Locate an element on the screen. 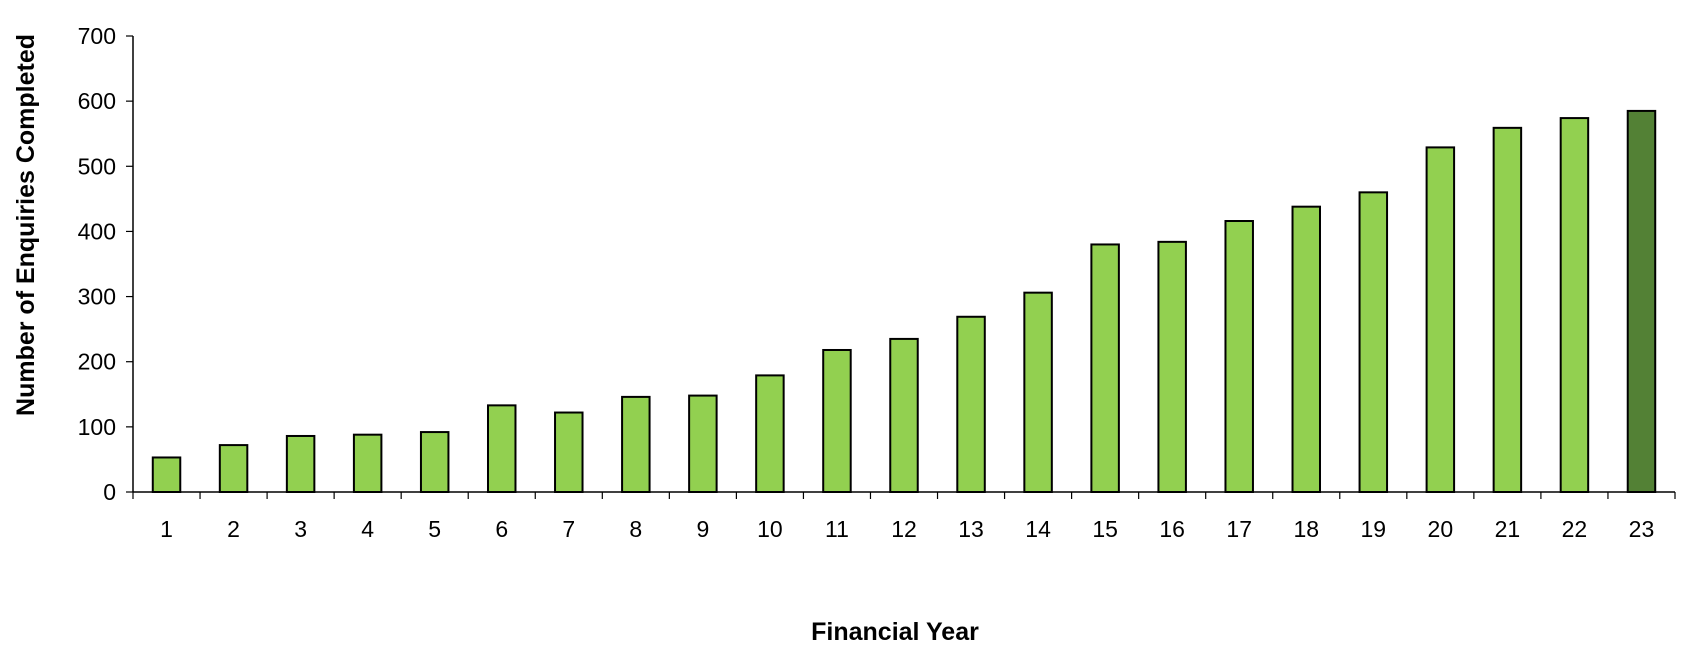 Image resolution: width=1683 pixels, height=645 pixels. x-tick-label: 15 is located at coordinates (1105, 529).